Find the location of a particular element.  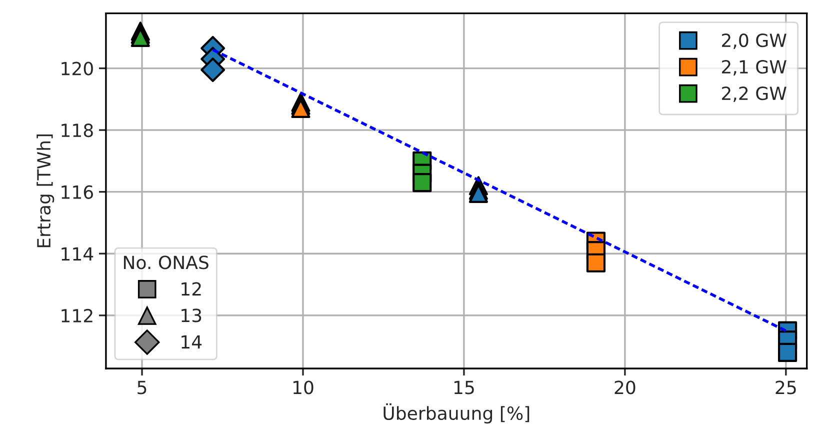

annotation: 12 is located at coordinates (191, 289).